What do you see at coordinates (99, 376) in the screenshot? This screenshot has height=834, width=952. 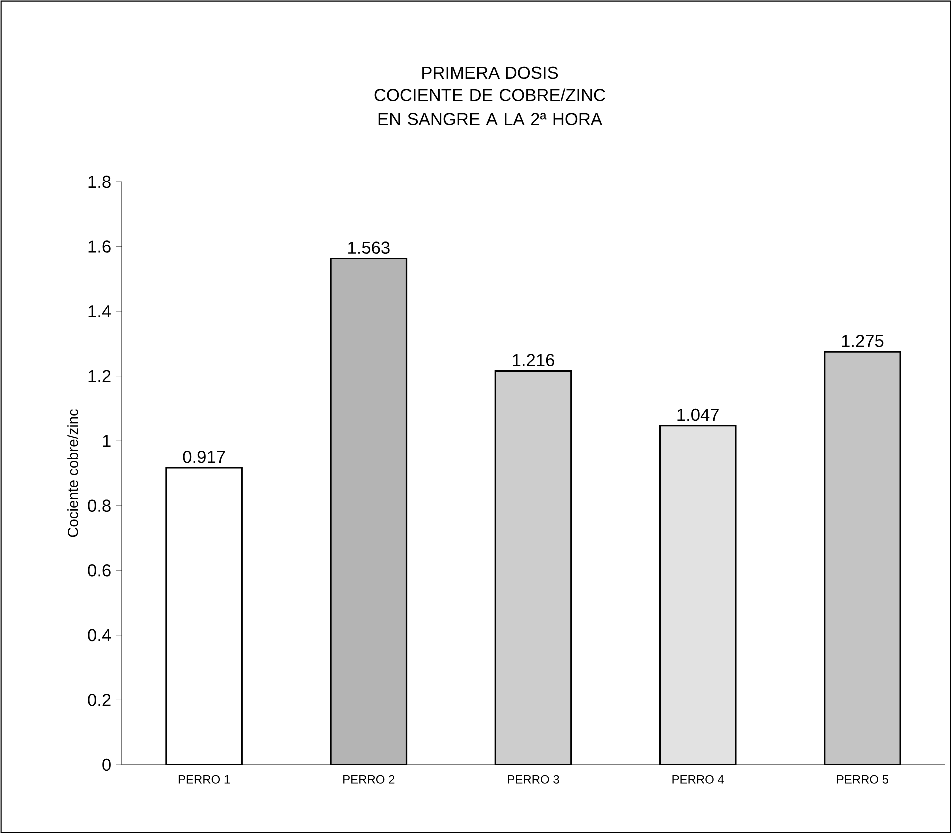 I see `y-tick-label: 1.2` at bounding box center [99, 376].